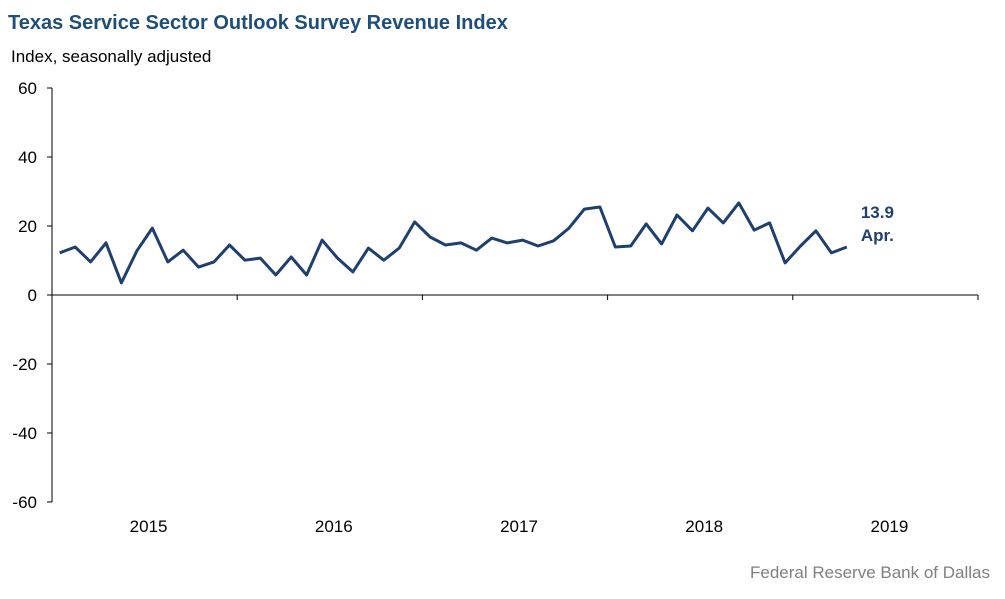 Image resolution: width=1005 pixels, height=599 pixels. I want to click on x-tick-label: 2016, so click(334, 526).